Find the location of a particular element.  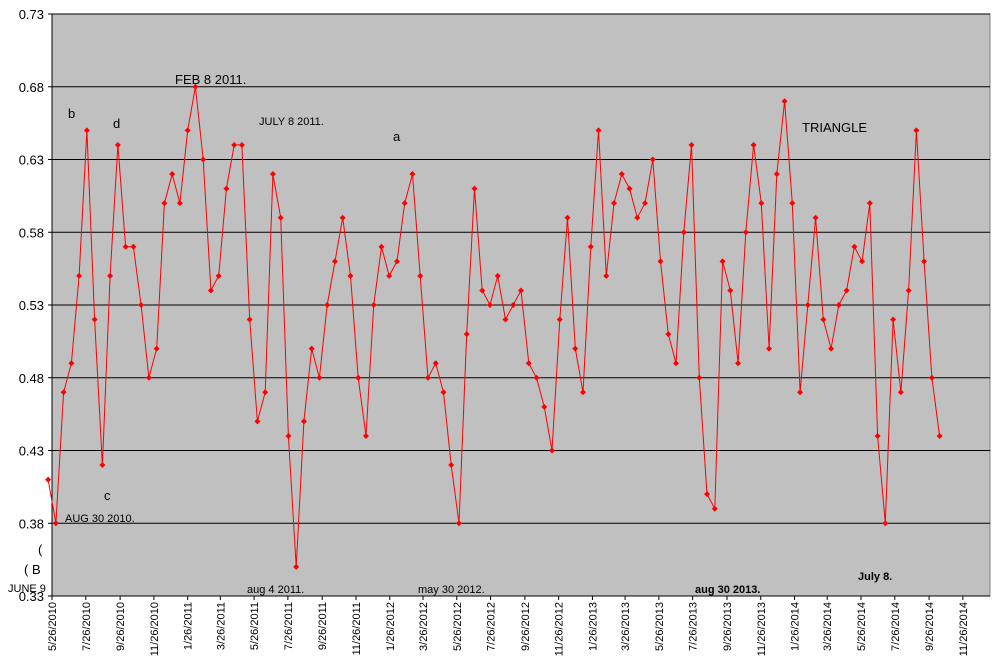

x-tick-label: 3/26/2012 is located at coordinates (424, 626).